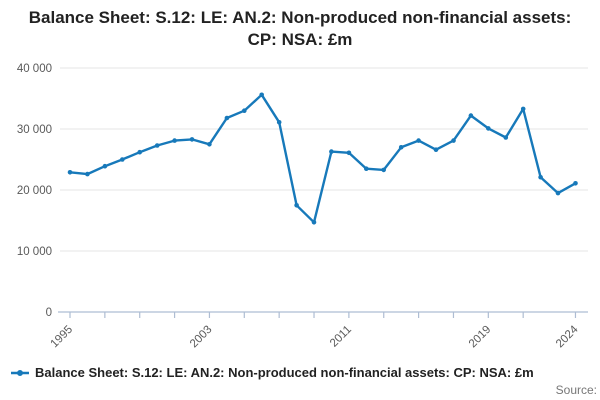  What do you see at coordinates (480, 337) in the screenshot?
I see `x-axis-tick-label: 2019` at bounding box center [480, 337].